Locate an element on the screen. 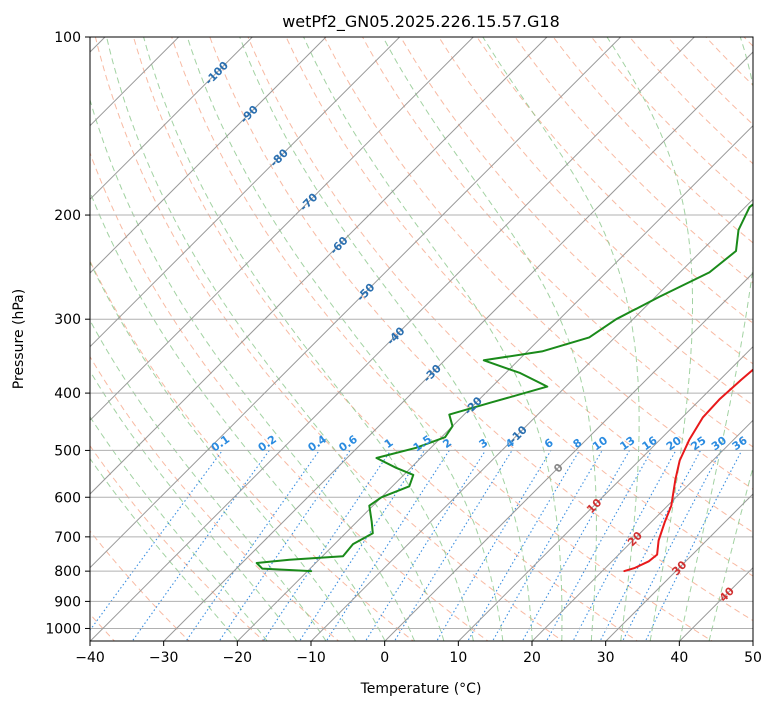 The image size is (775, 708). x-axis-title: Temperature (°C) is located at coordinates (421, 689).